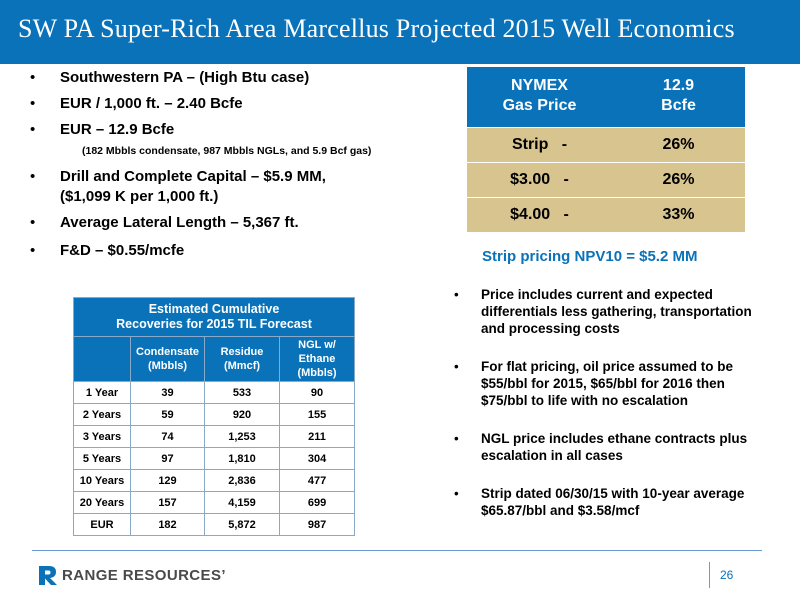 The image size is (800, 600). Describe the element at coordinates (242, 458) in the screenshot. I see `table-cell: 1,810` at that location.